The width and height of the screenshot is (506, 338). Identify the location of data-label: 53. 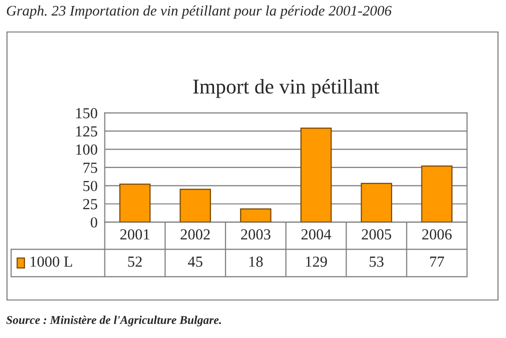
(377, 261).